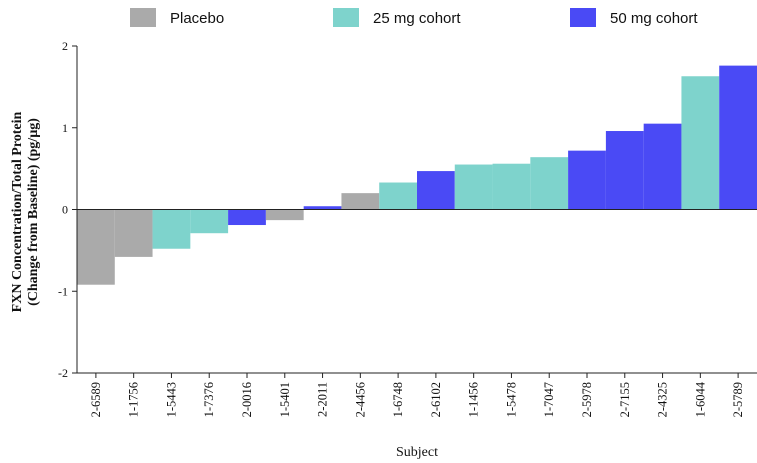  What do you see at coordinates (417, 18) in the screenshot?
I see `legend-label-25mg: 25 mg cohort` at bounding box center [417, 18].